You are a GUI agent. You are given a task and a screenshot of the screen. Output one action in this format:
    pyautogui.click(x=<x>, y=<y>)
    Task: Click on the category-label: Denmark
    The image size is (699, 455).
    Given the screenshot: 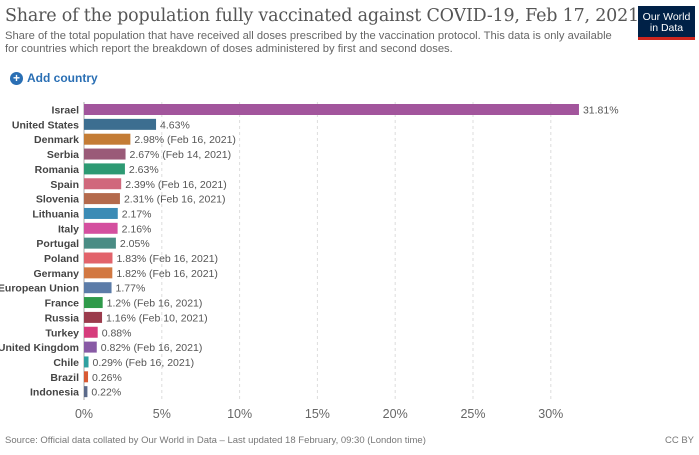 What is the action you would take?
    pyautogui.click(x=56, y=140)
    